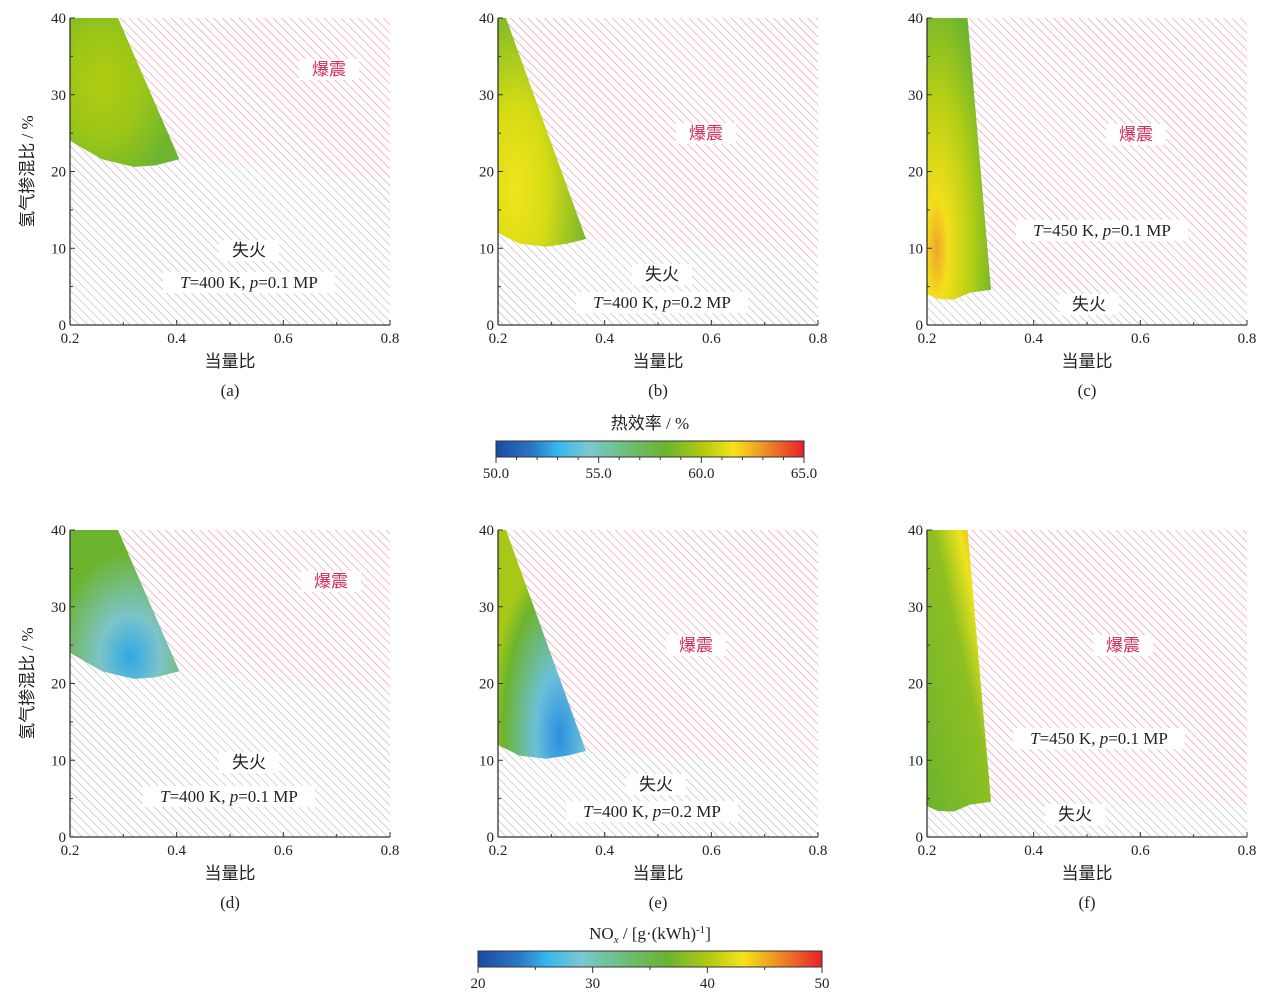 Image resolution: width=1271 pixels, height=1005 pixels. What do you see at coordinates (657, 933) in the screenshot?
I see `title-rest: / [g·(kWh)` at bounding box center [657, 933].